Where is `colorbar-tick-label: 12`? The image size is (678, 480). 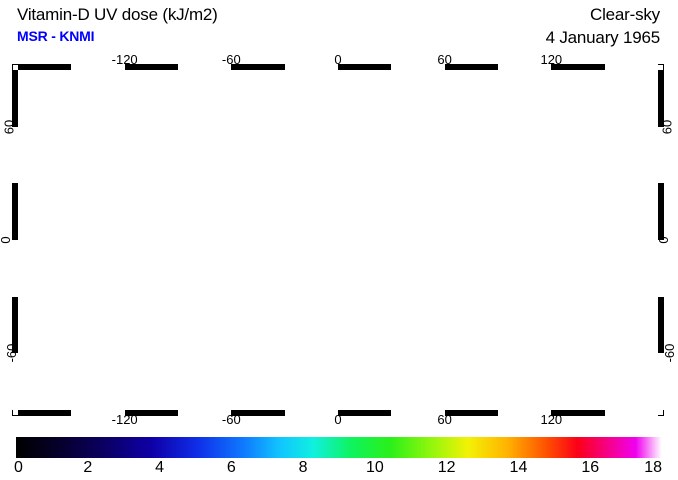
colorbar-tick-label: 12 is located at coordinates (446, 467).